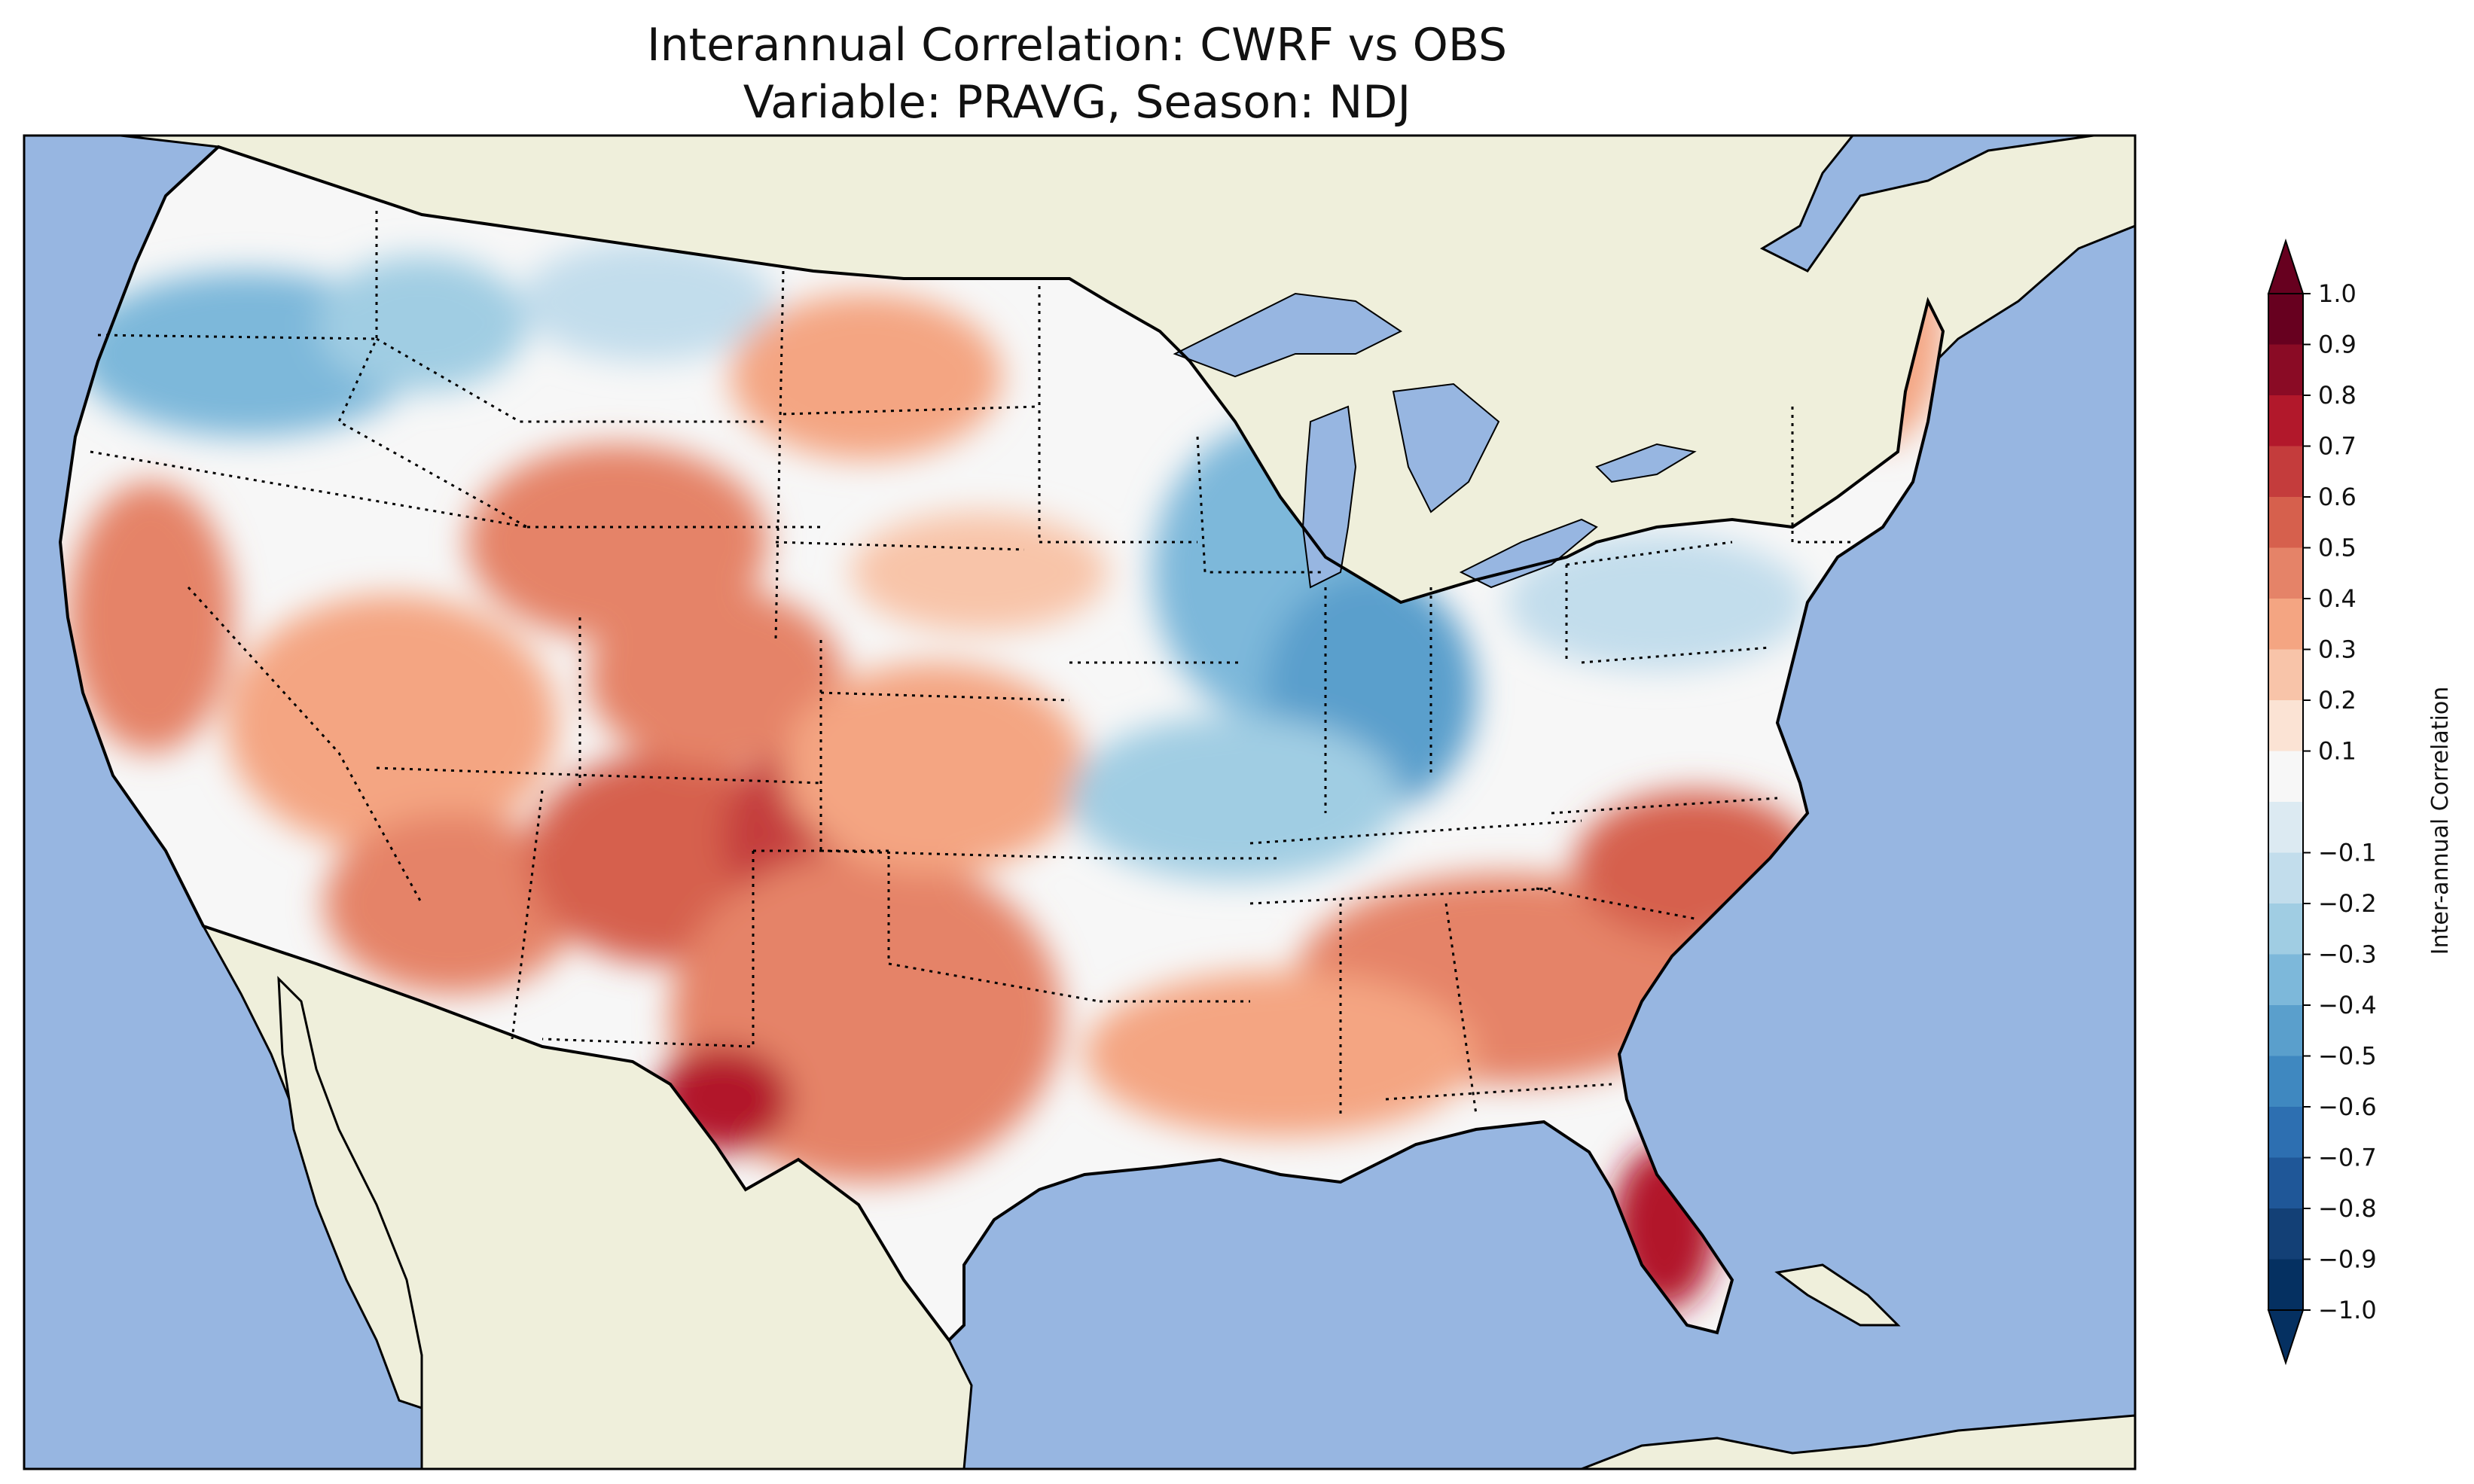 This screenshot has height=1484, width=2474. I want to click on colorbar-tick-label: 0.8, so click(2337, 395).